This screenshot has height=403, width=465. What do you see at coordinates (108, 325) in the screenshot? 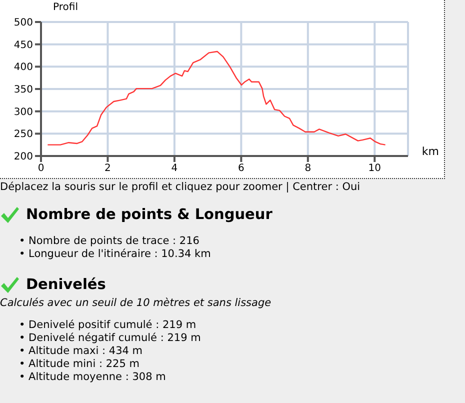
I see `text: • Denivelé positif cumulé : 219 m` at bounding box center [108, 325].